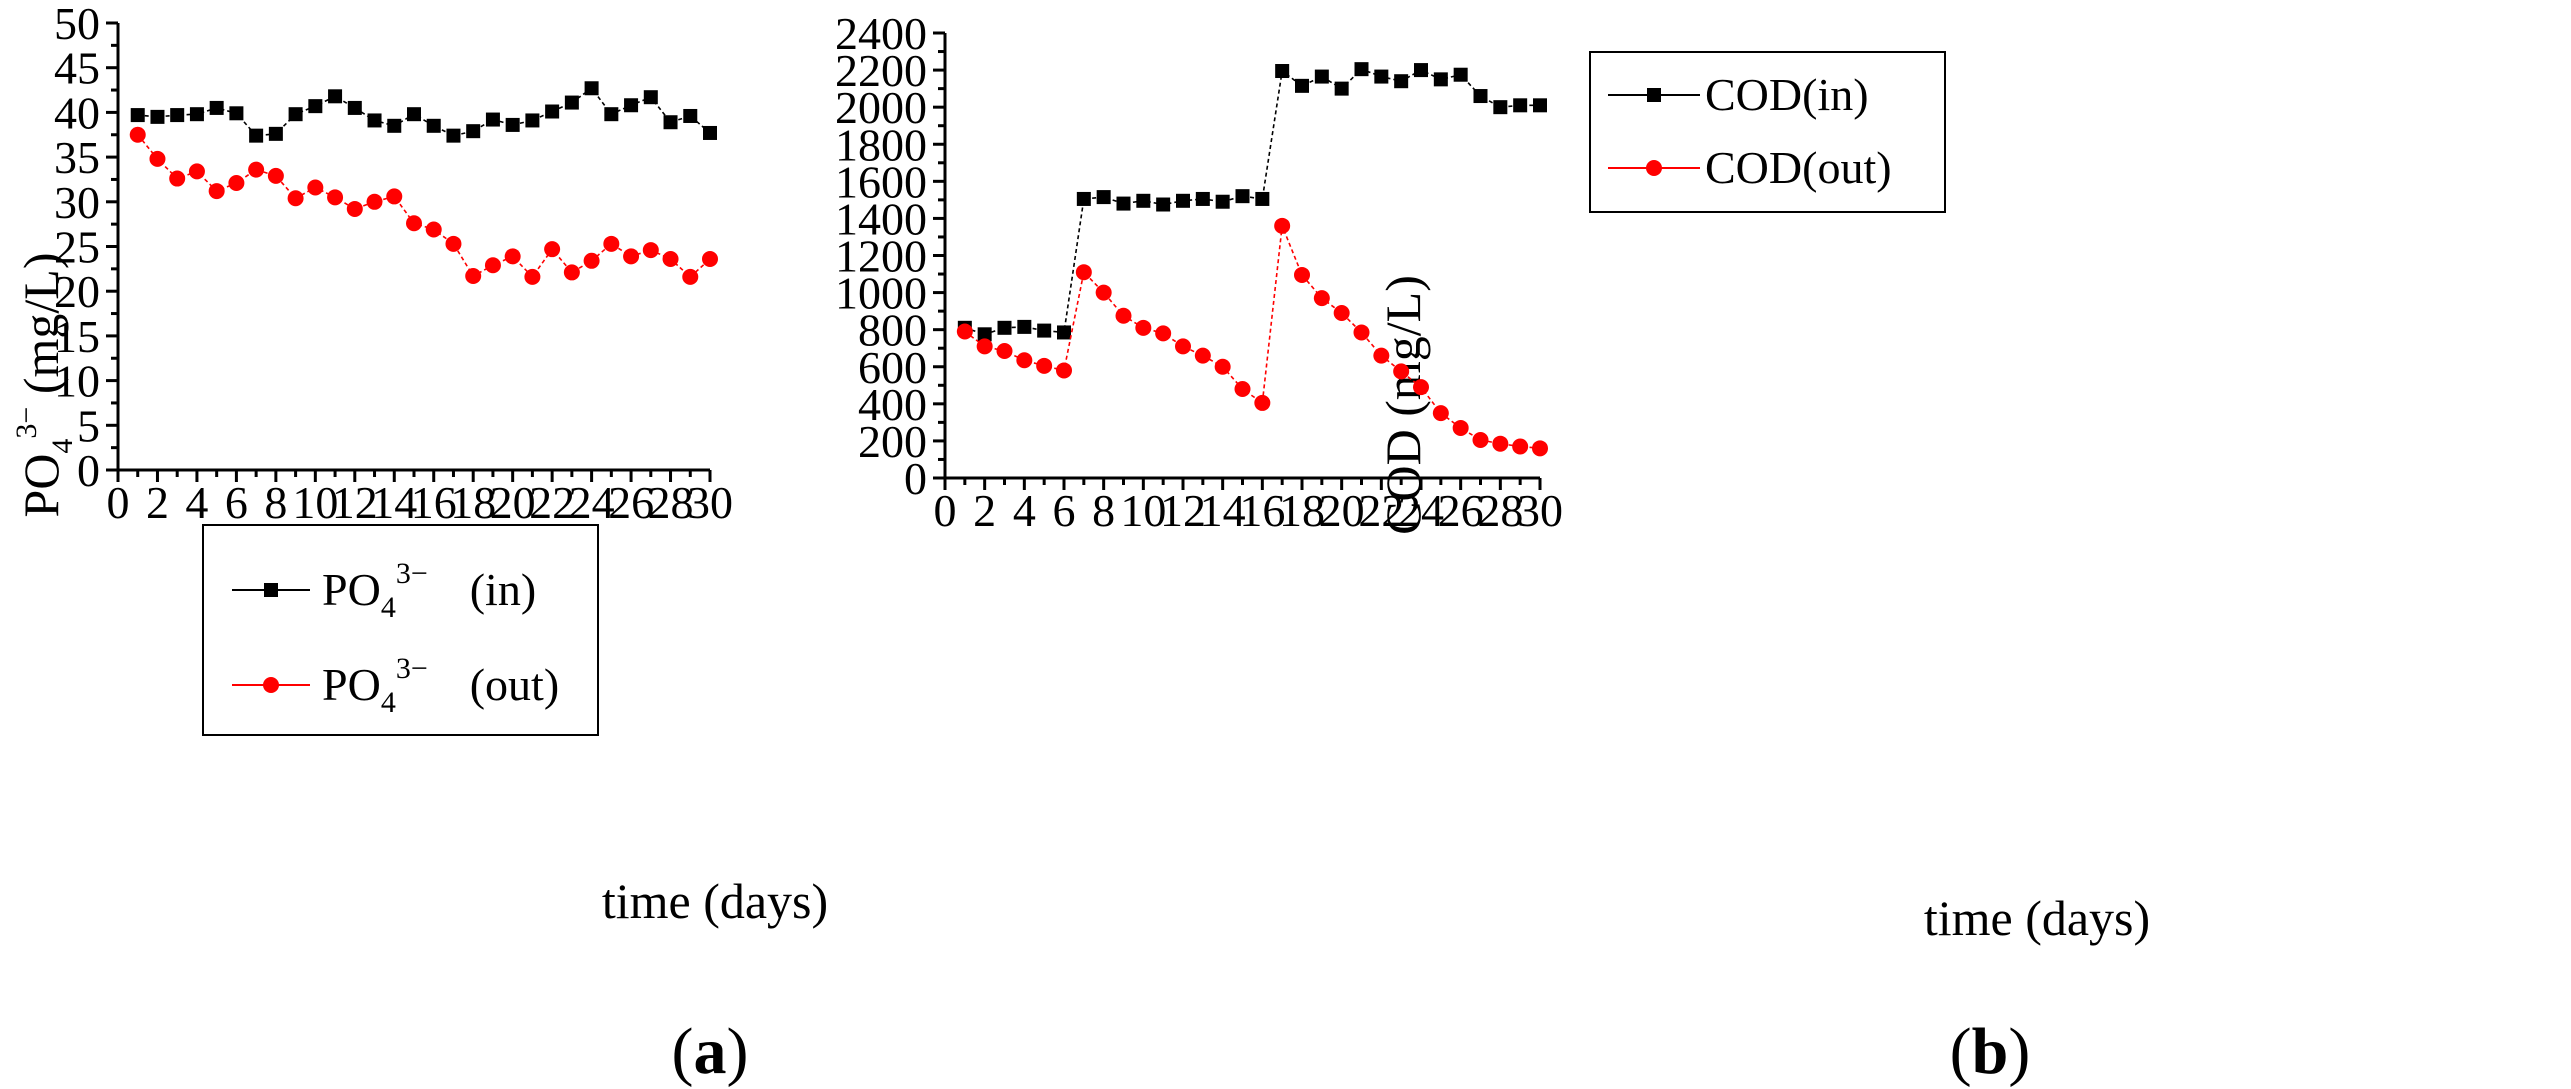  What do you see at coordinates (271, 685) in the screenshot?
I see `legend-marker-out` at bounding box center [271, 685].